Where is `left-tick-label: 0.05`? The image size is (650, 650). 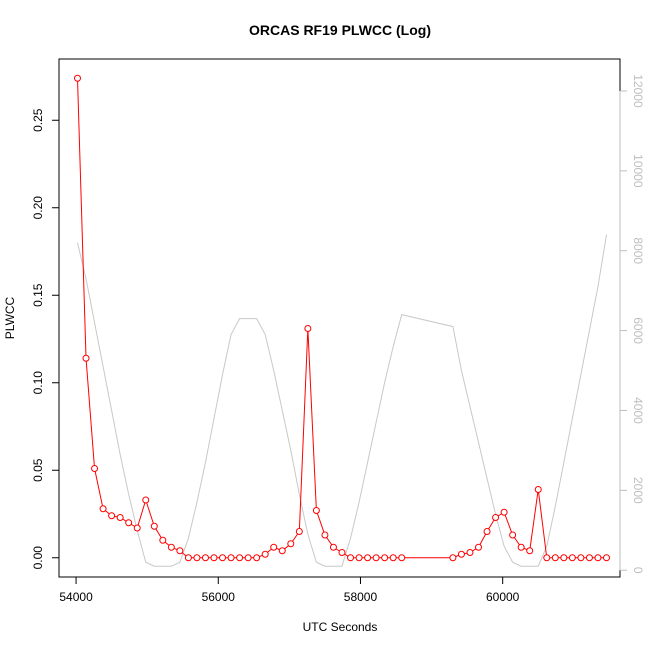
left-tick-label: 0.05 is located at coordinates (38, 470).